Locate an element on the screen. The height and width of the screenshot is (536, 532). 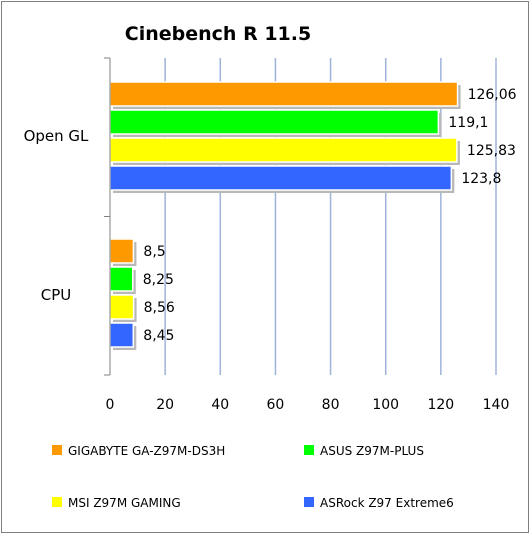
data-label: 123,8 is located at coordinates (481, 179).